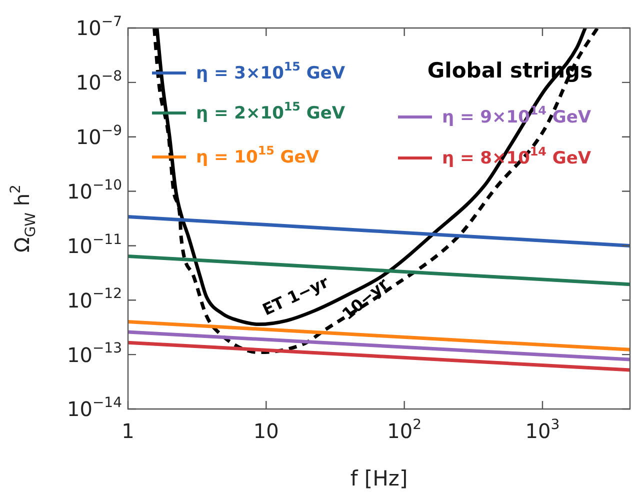 The image size is (632, 495). Describe the element at coordinates (296, 296) in the screenshot. I see `text: ET 1−yr` at that location.